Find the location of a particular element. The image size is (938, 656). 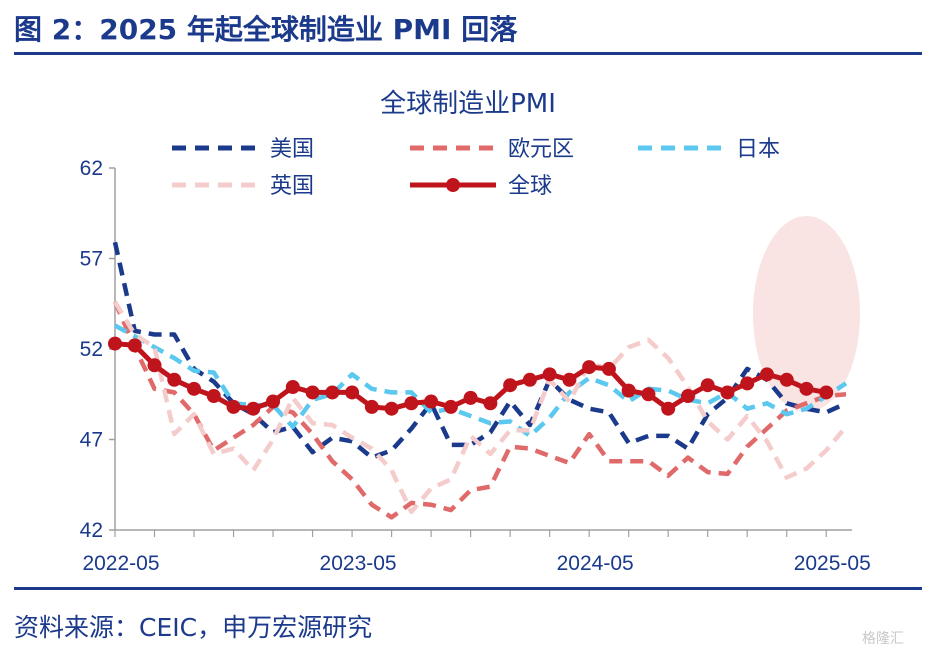

highlight-layer is located at coordinates (806, 314).